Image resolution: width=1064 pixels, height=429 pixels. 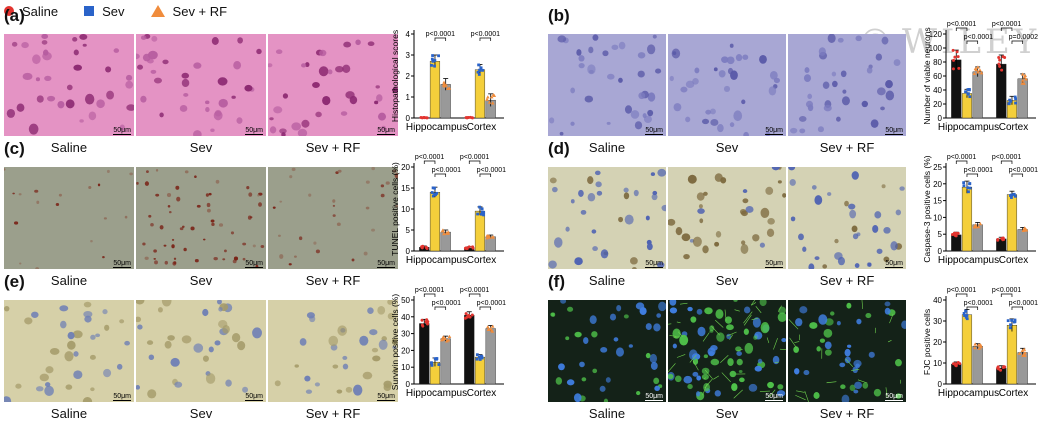 I want to click on y-axis-label: Caspase-3 positive cells (%), so click(x=927, y=208).